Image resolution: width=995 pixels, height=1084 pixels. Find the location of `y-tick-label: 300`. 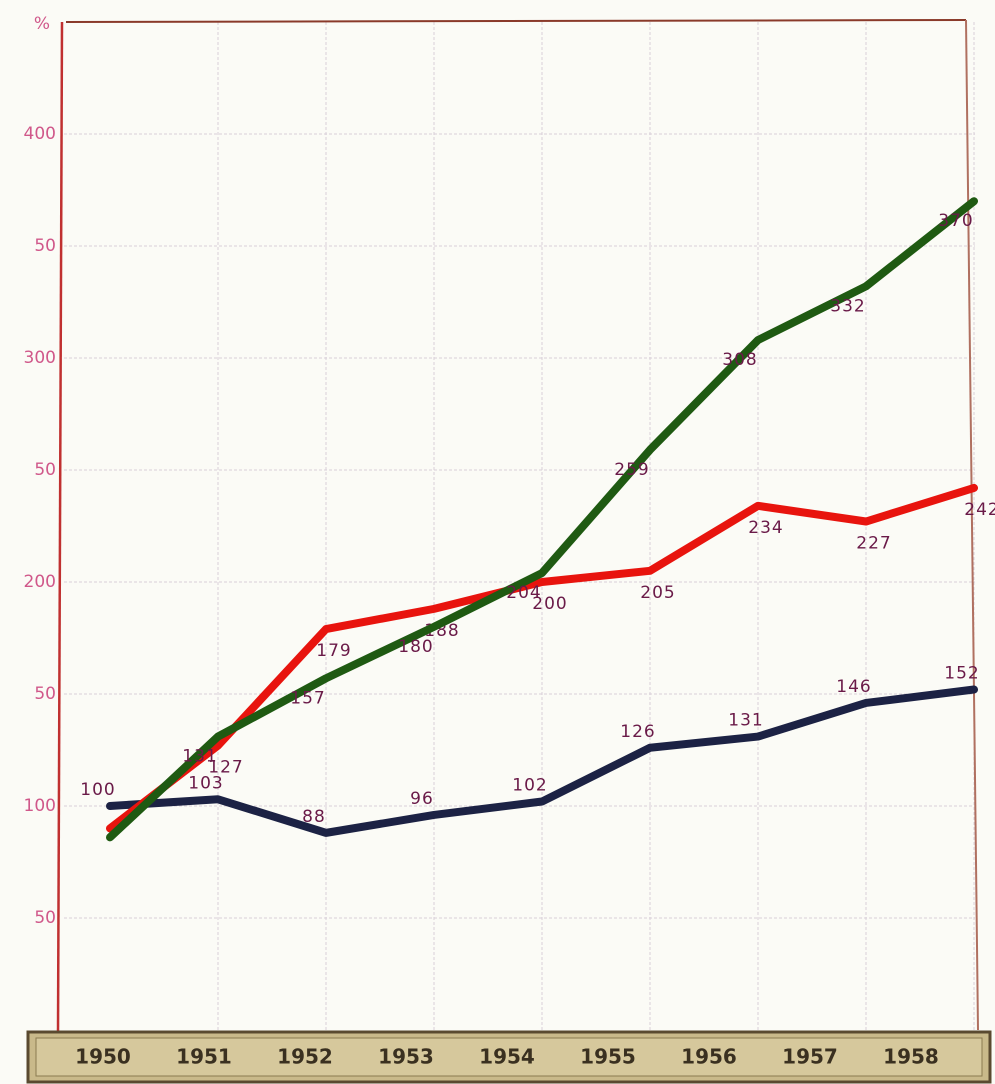

y-tick-label: 300 is located at coordinates (40, 358).